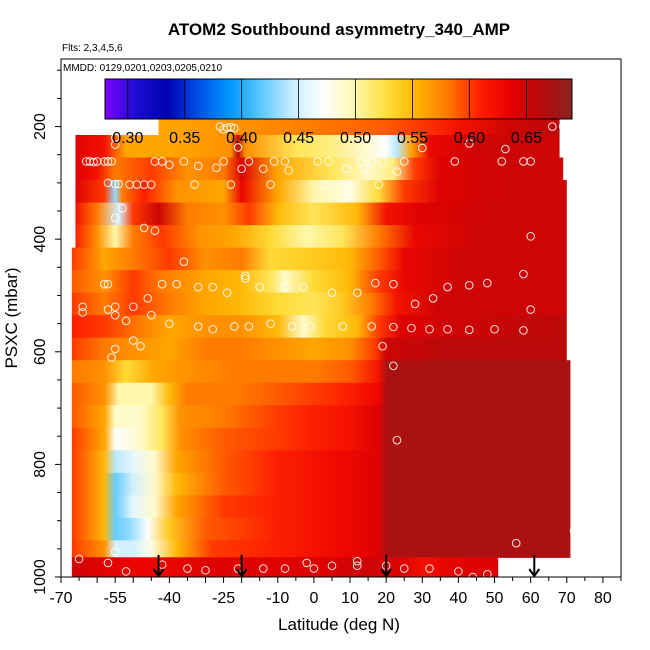 Image resolution: width=650 pixels, height=650 pixels. I want to click on x-tick-label: 80, so click(603, 598).